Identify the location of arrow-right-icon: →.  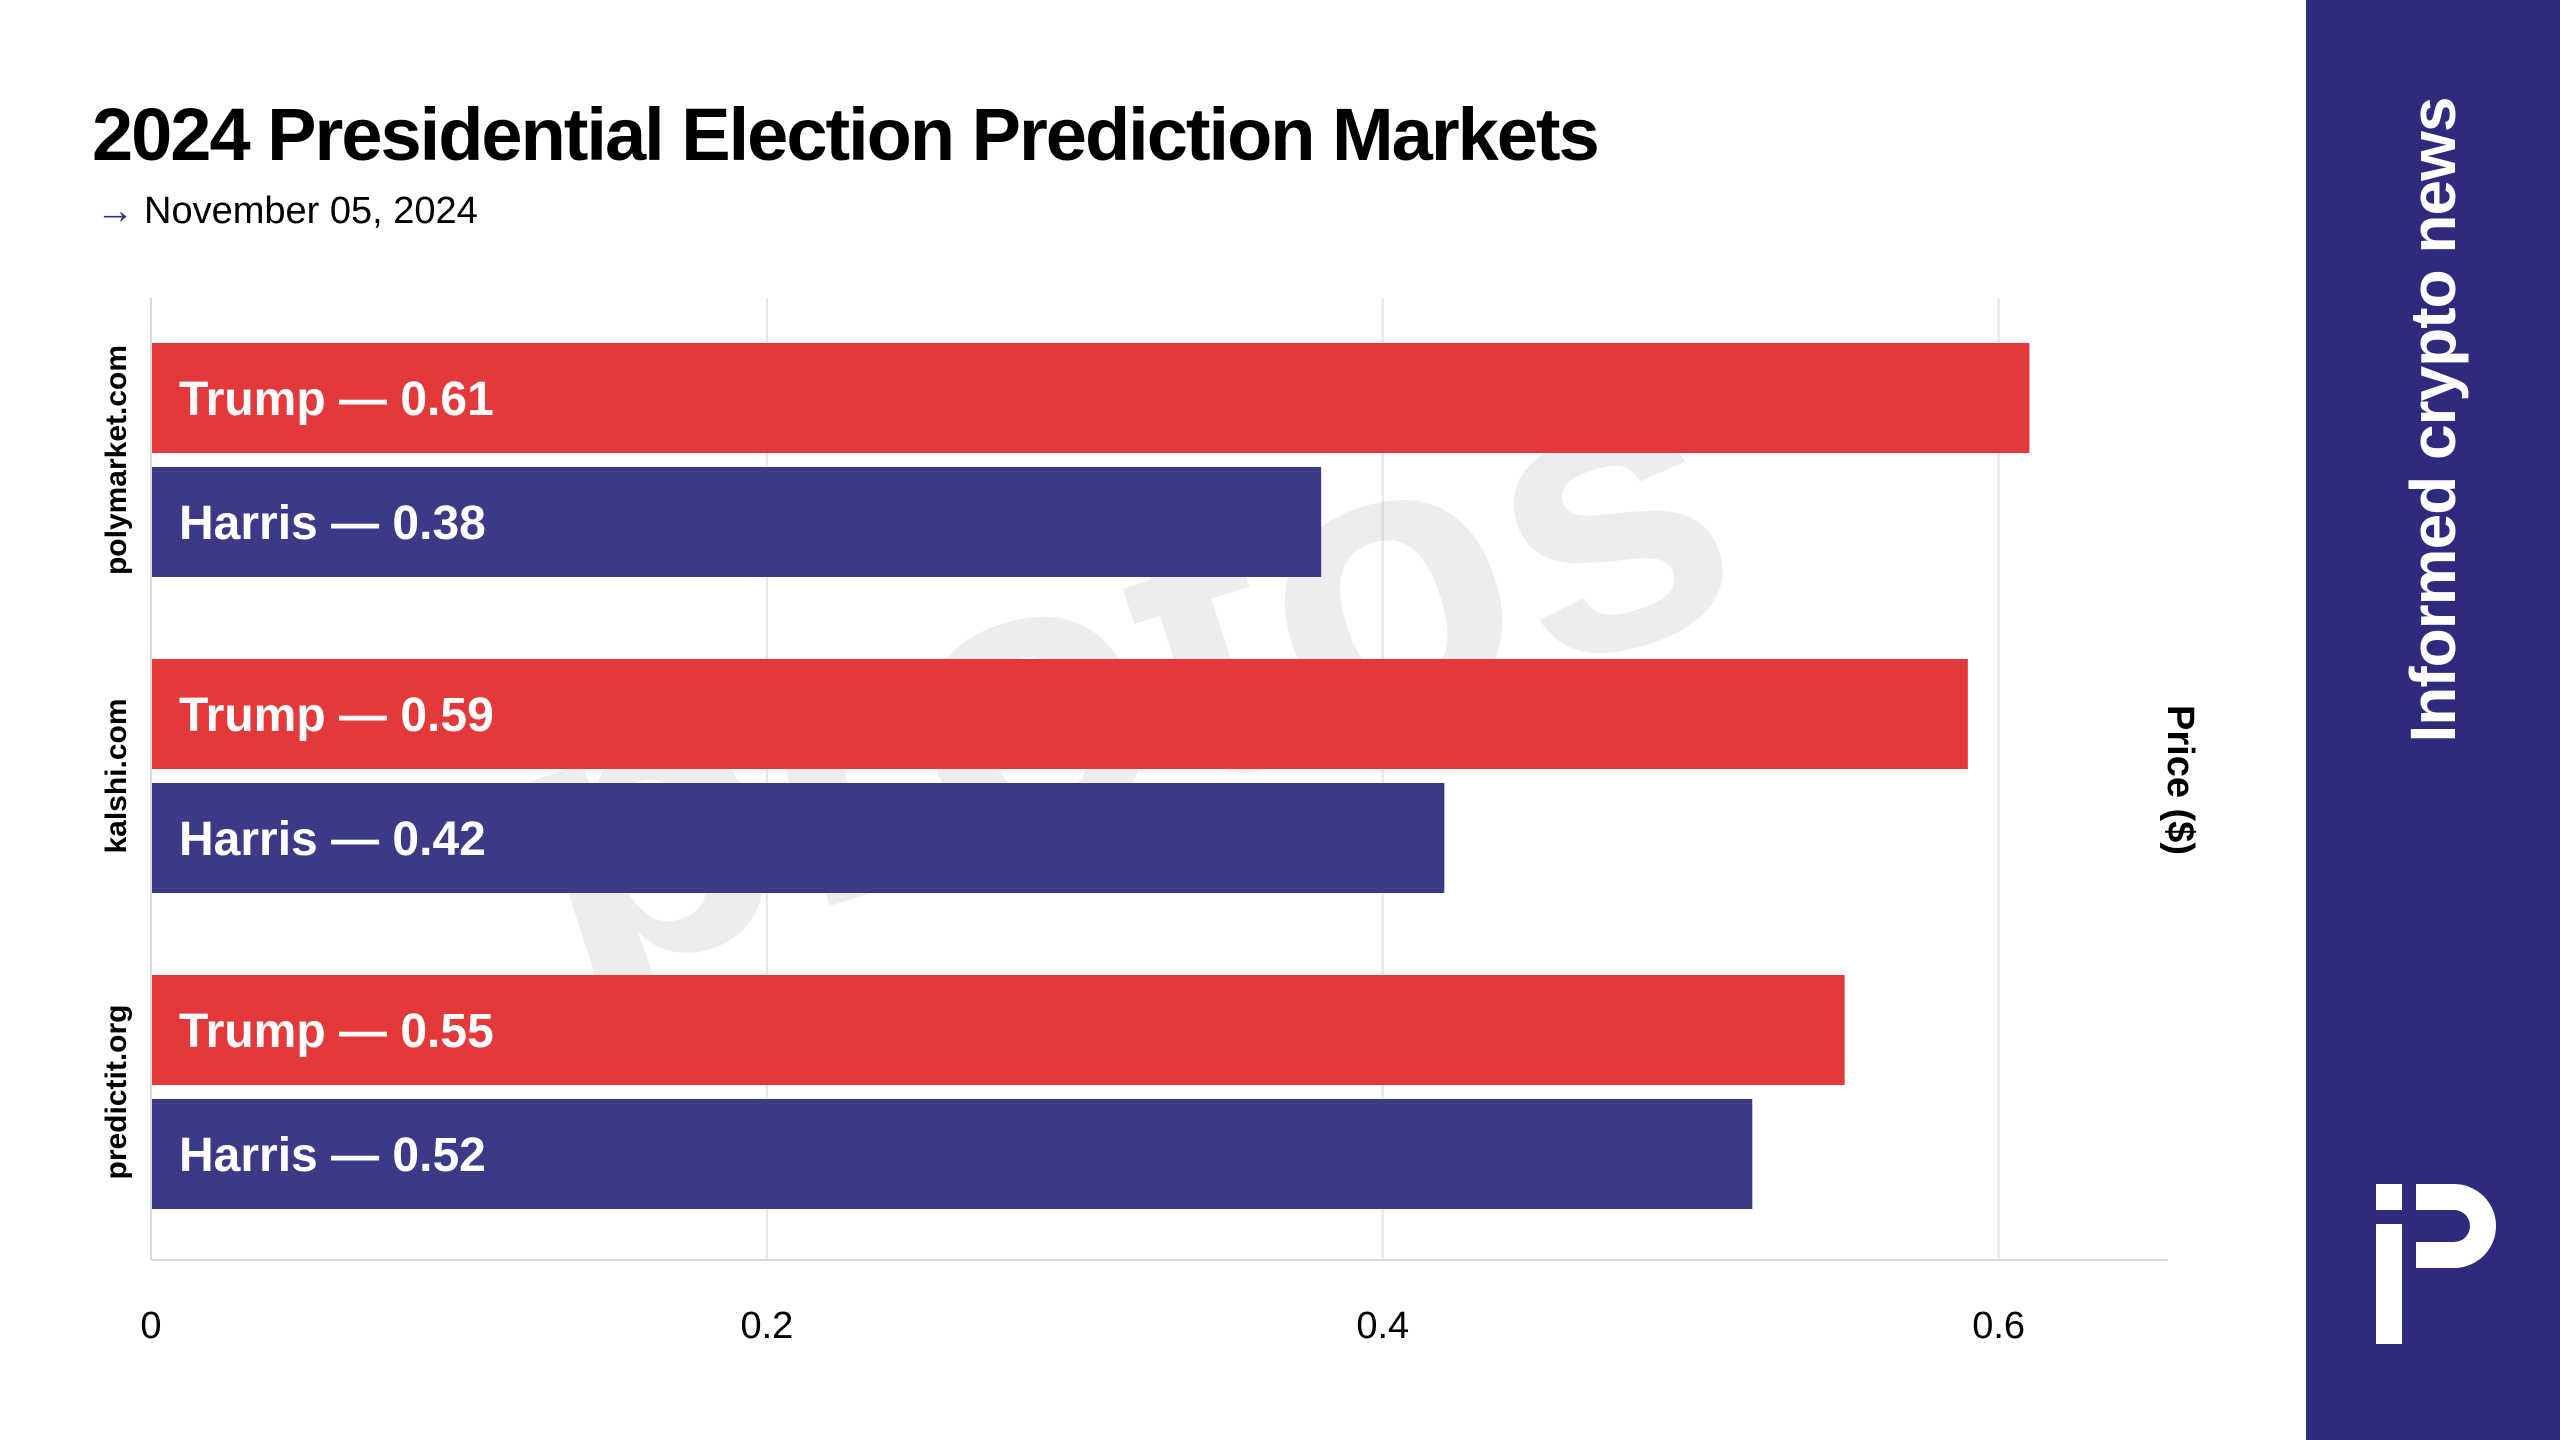
(115, 211).